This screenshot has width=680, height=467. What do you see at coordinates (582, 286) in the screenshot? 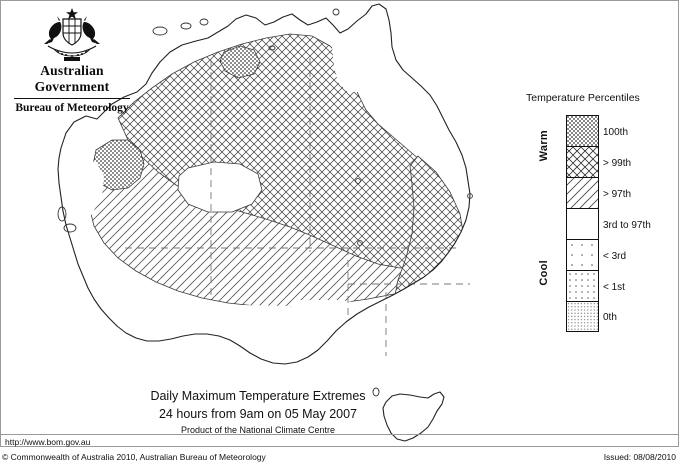
I see `legend-swatch-lt-1st` at bounding box center [582, 286].